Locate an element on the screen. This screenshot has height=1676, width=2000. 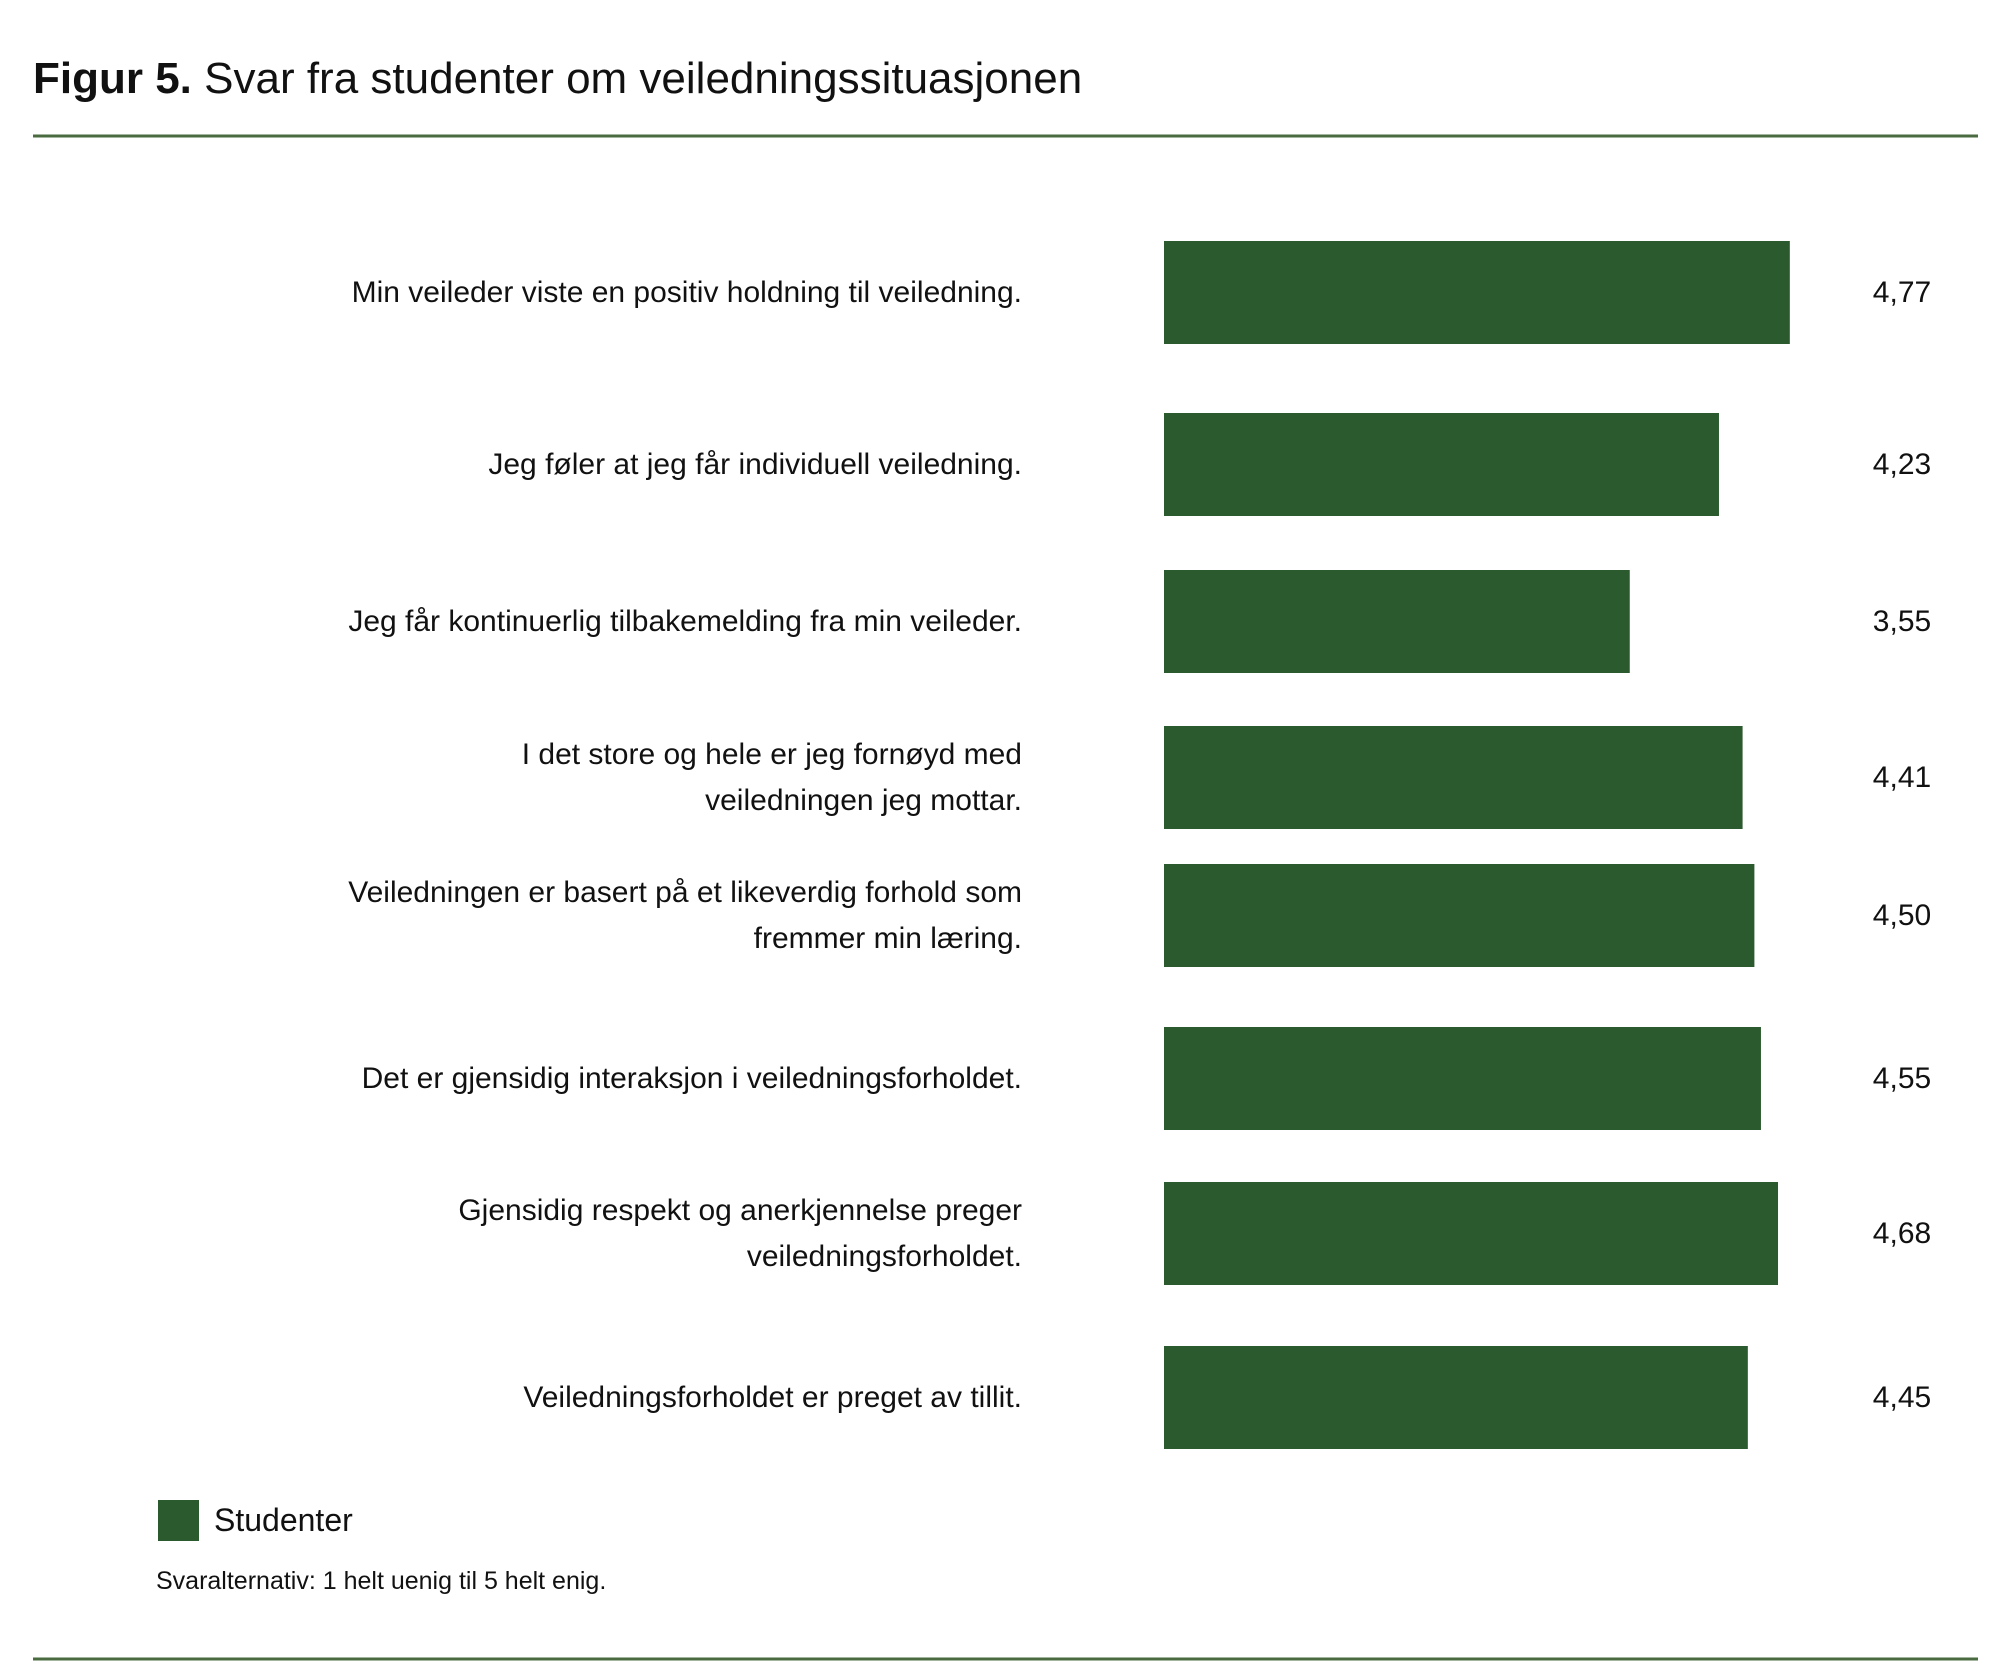
legend-swatch is located at coordinates (178, 1520).